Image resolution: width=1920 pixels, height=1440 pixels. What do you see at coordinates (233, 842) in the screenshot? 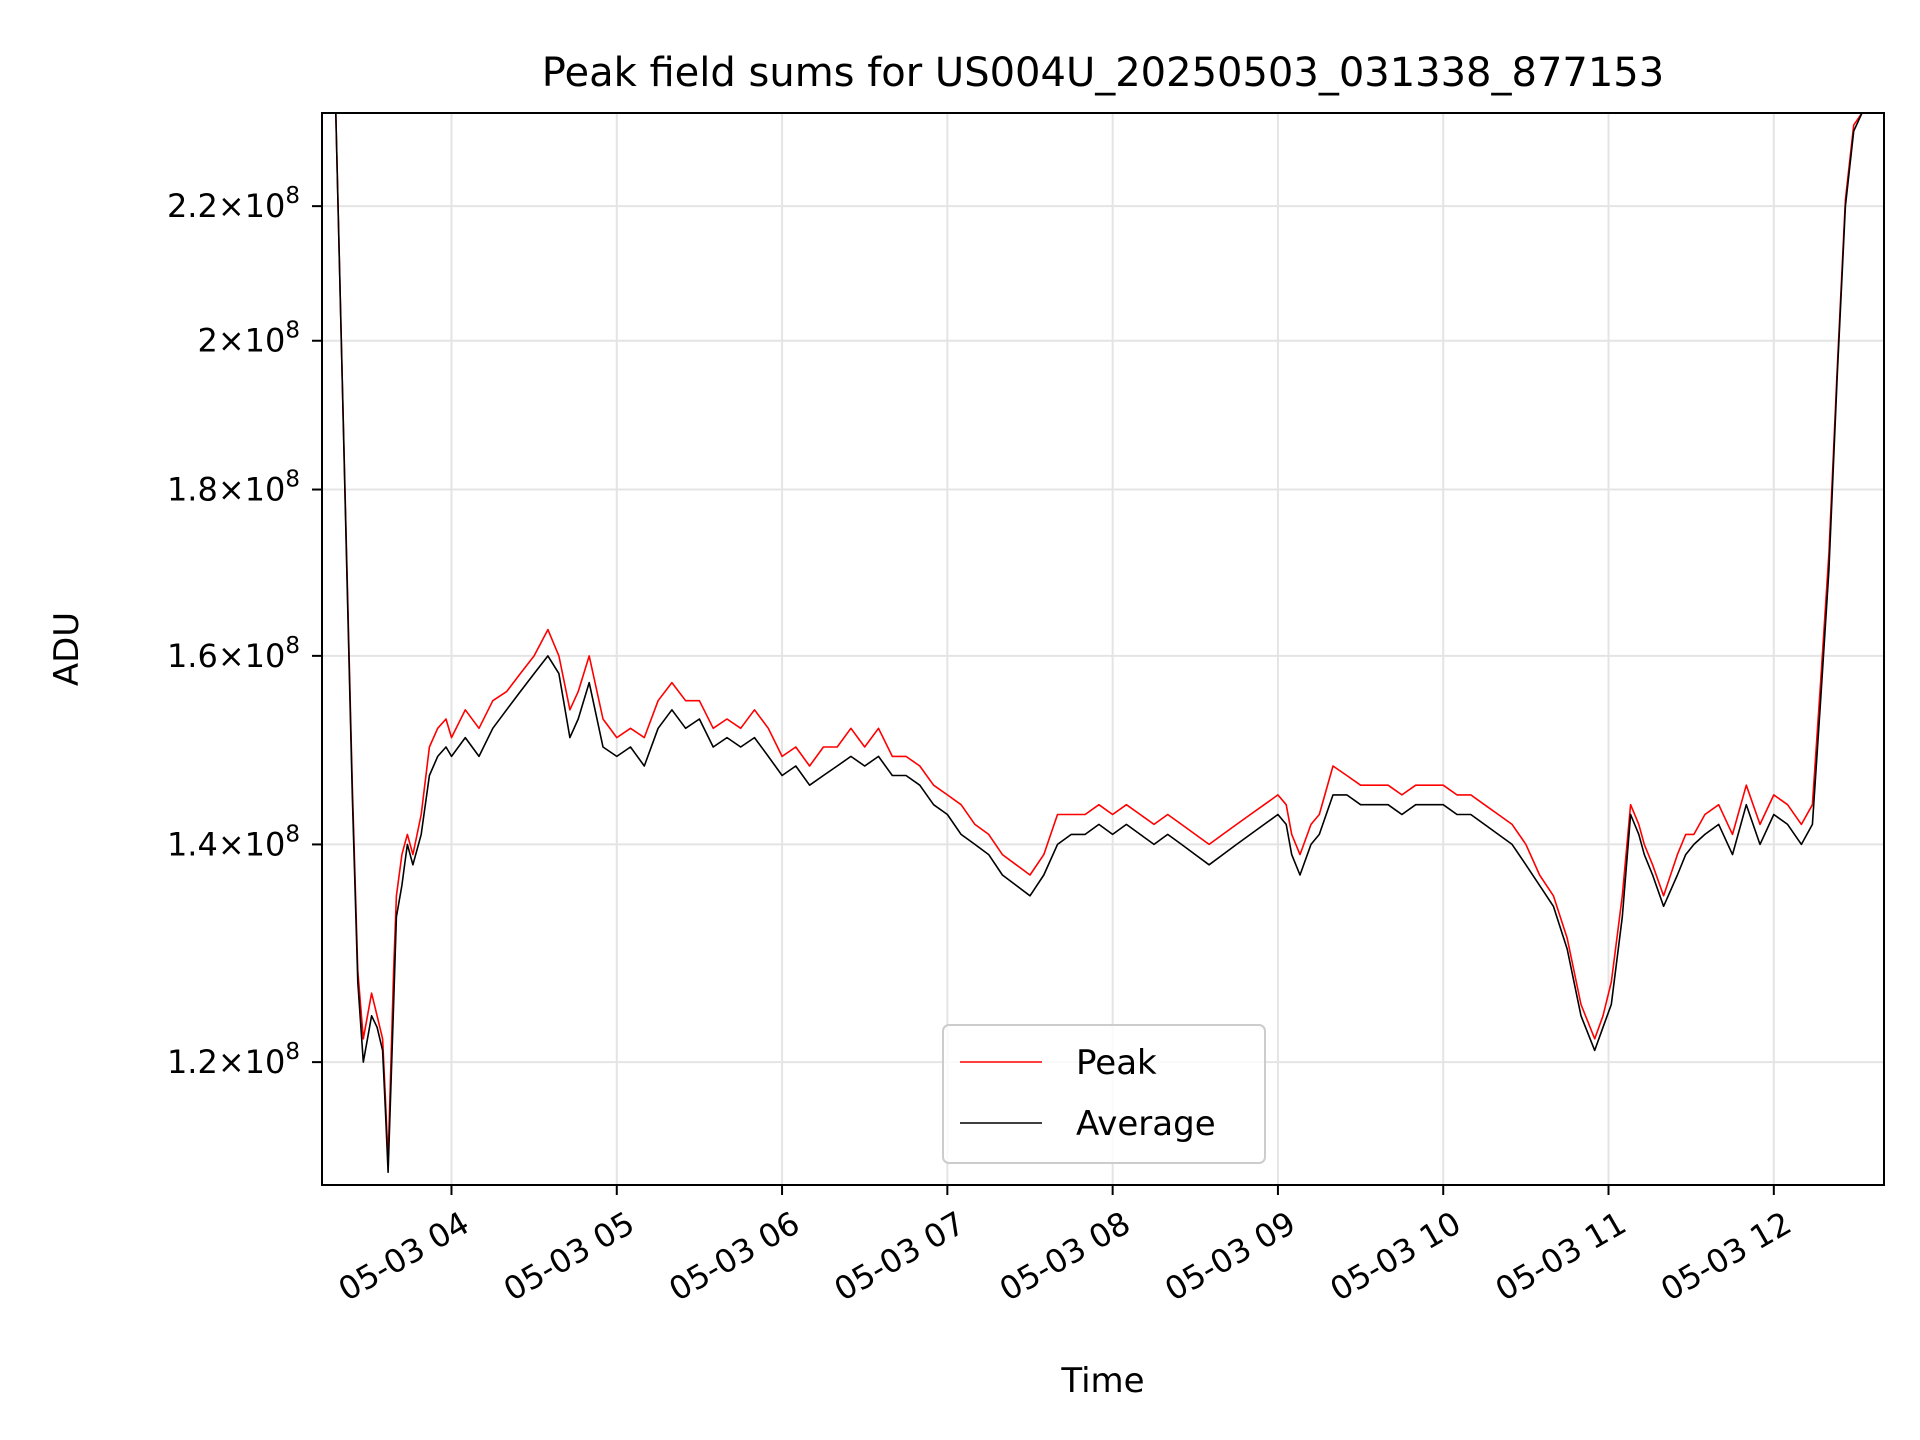
I see `y-tick-label: 1.4×108` at bounding box center [233, 842].